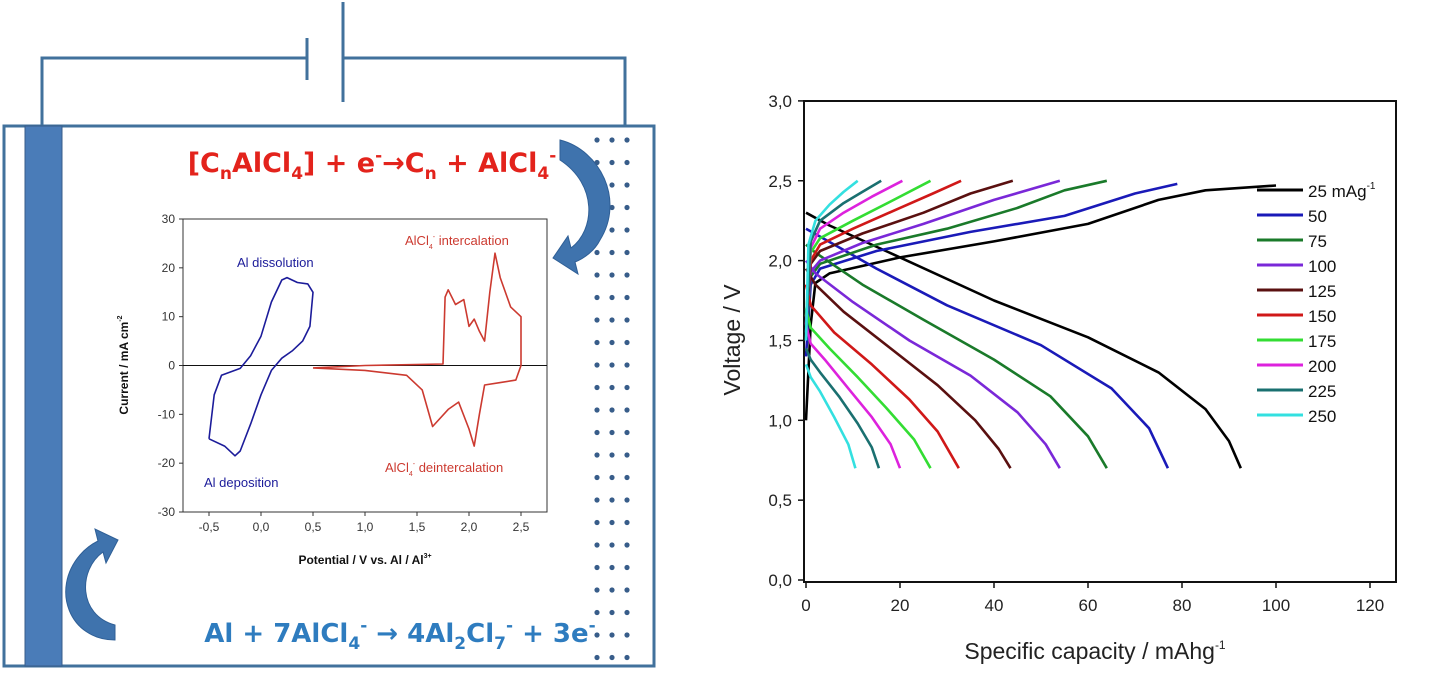 The width and height of the screenshot is (1443, 699). Describe the element at coordinates (1322, 366) in the screenshot. I see `legend-label-text: 200` at that location.